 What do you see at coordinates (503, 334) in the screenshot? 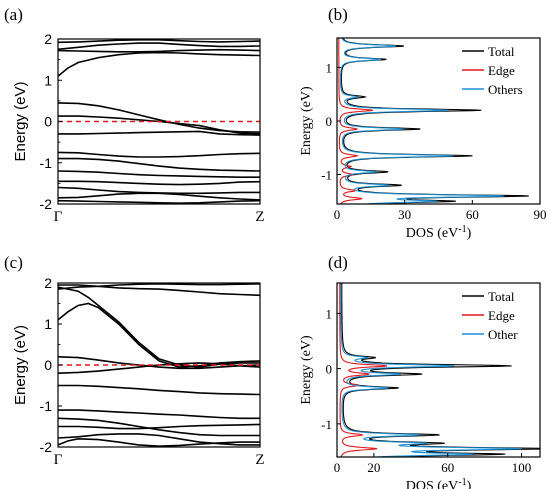
I see `legend-label-other: Other` at bounding box center [503, 334].